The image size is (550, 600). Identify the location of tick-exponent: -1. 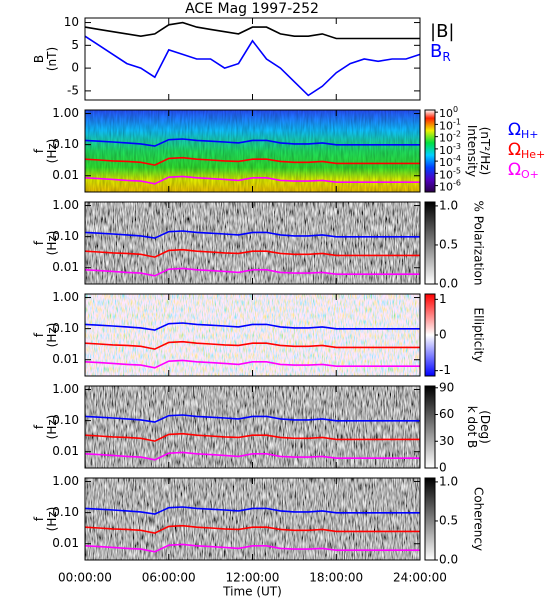
(457, 121).